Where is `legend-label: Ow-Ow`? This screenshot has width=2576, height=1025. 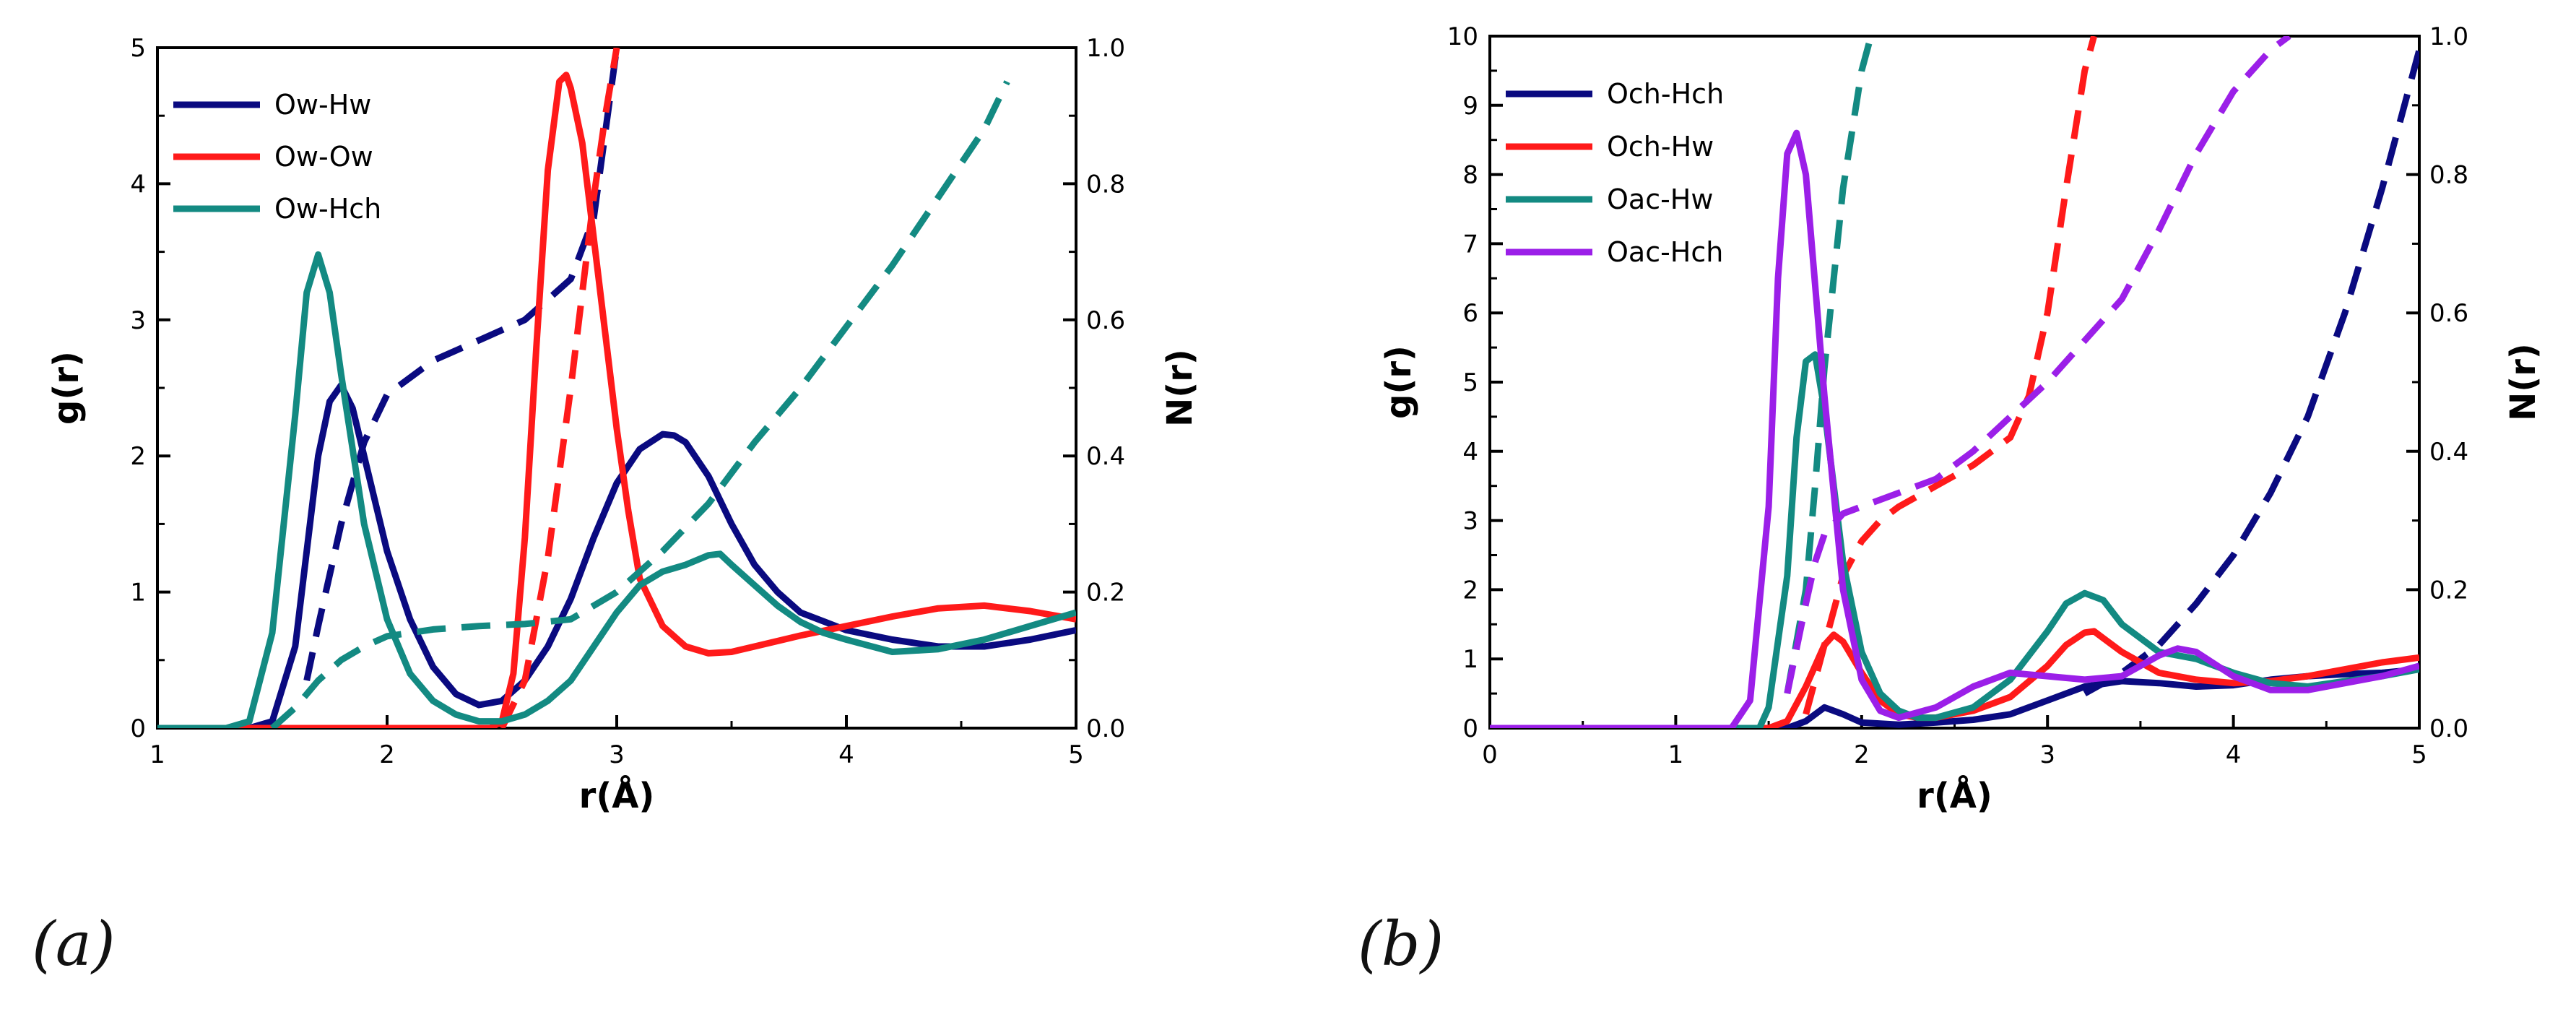
legend-label: Ow-Ow is located at coordinates (323, 157).